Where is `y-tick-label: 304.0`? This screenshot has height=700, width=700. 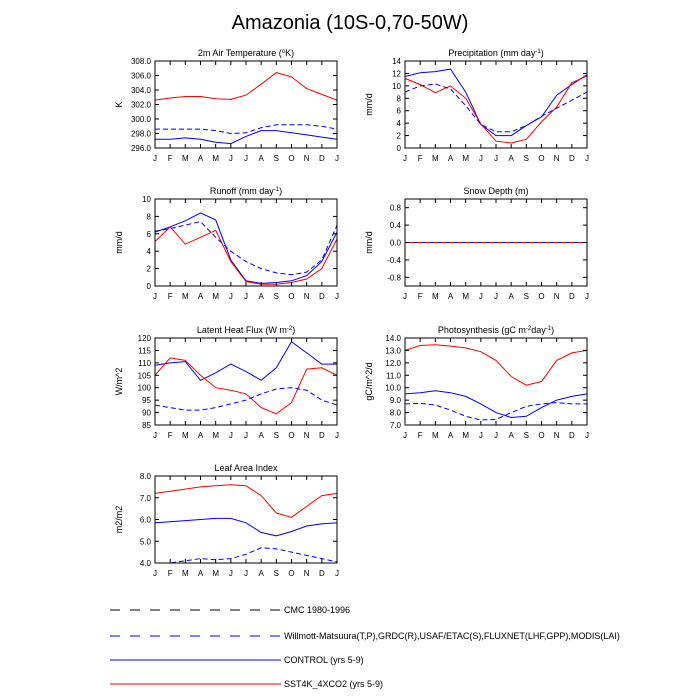
y-tick-label: 304.0 is located at coordinates (141, 90).